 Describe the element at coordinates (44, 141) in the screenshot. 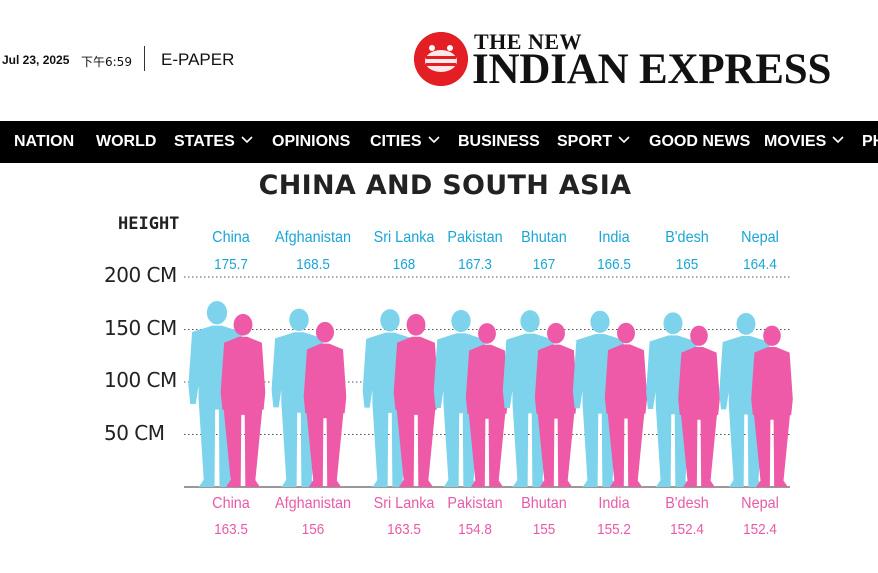

I see `nav-item-nation: NATION` at that location.